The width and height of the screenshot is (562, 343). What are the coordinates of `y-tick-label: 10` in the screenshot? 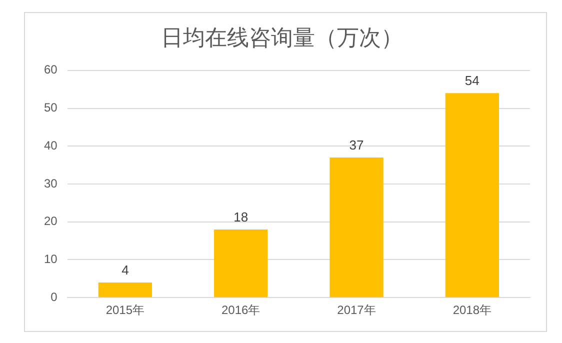 It's located at (51, 259).